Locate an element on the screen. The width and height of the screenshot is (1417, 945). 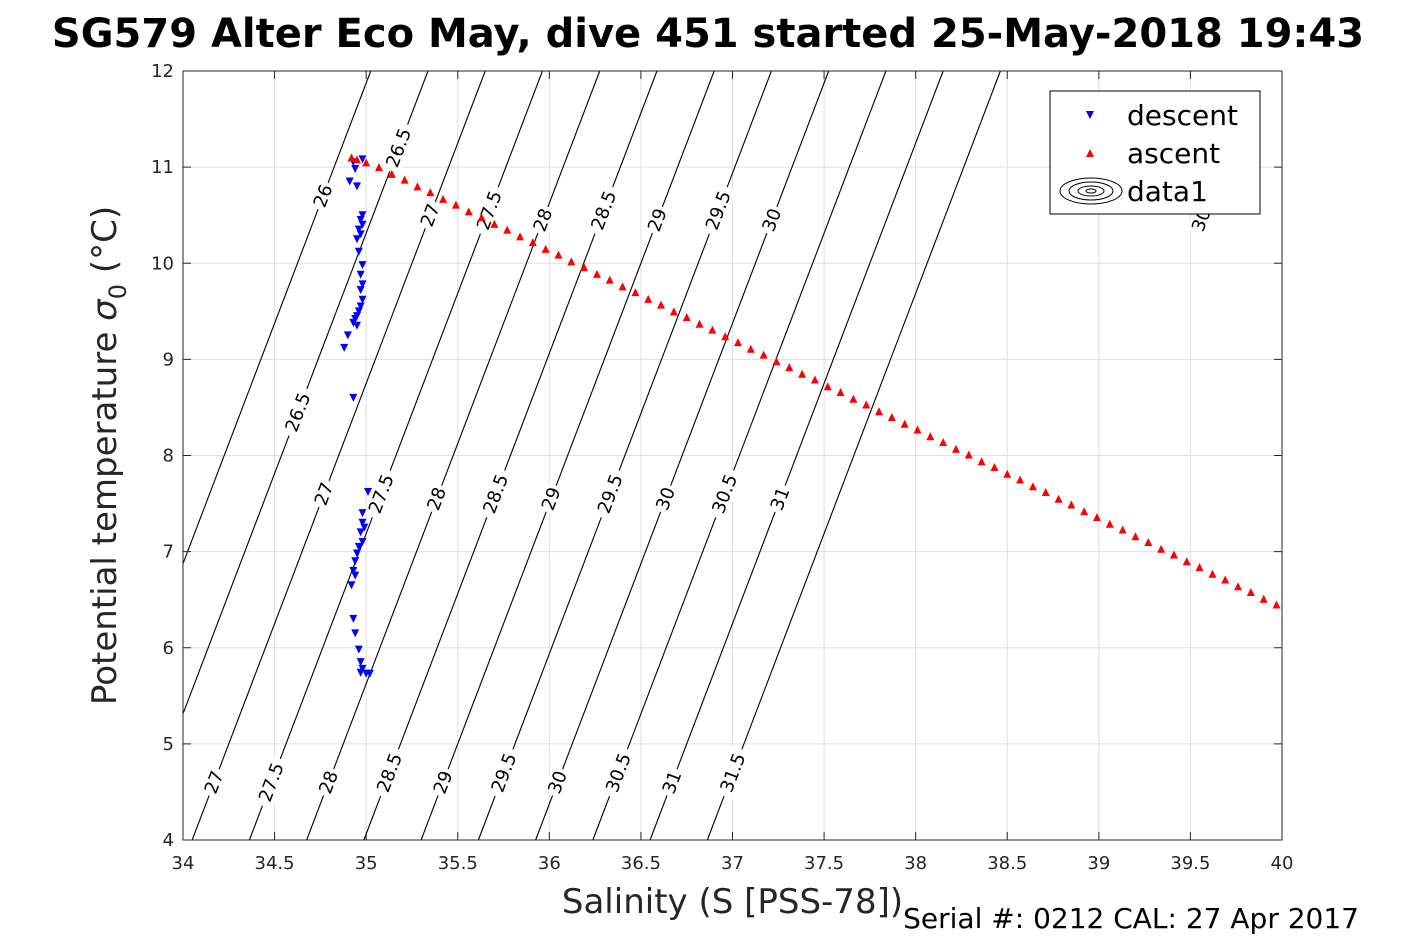
x-tick-label: 36 is located at coordinates (549, 863).